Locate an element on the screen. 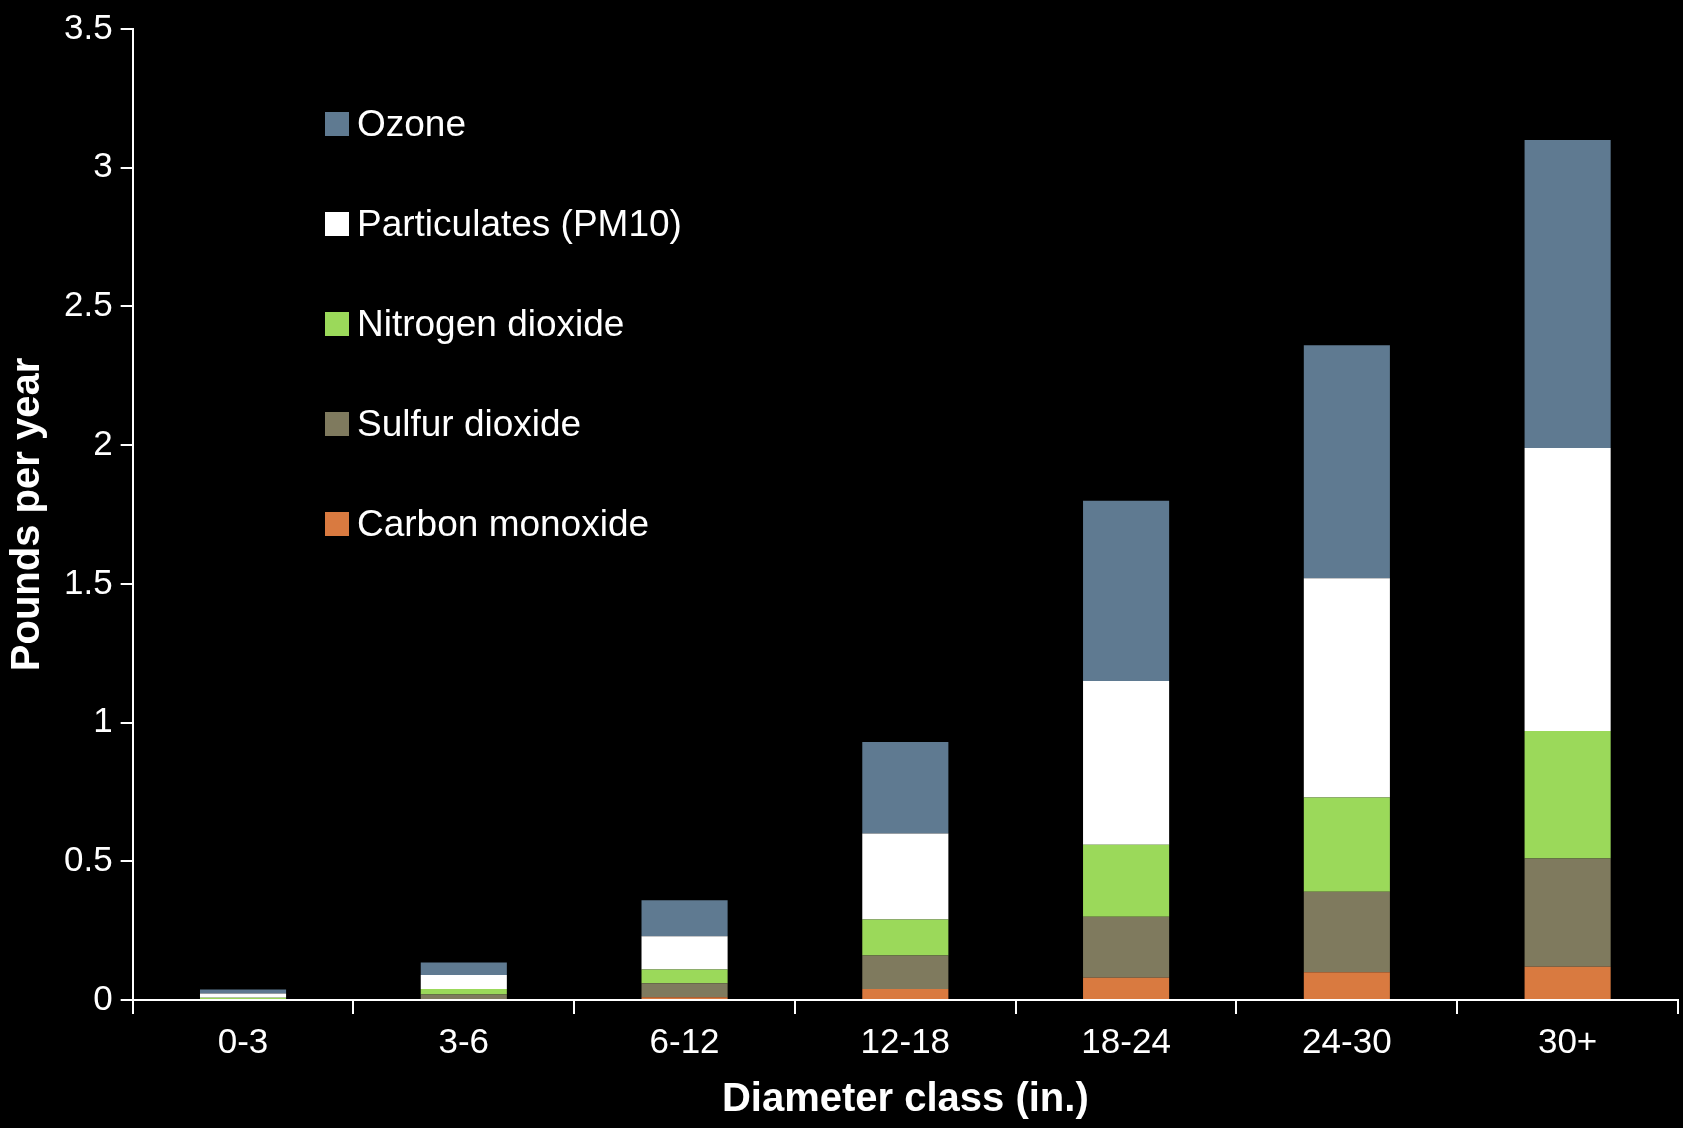 The width and height of the screenshot is (1683, 1128). y-axis-title: Pounds per year is located at coordinates (25, 514).